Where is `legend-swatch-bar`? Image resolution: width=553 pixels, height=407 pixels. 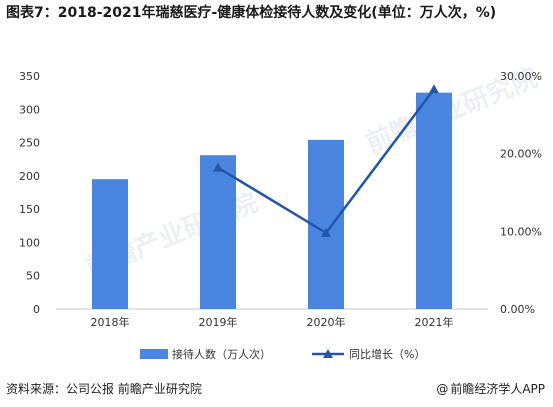 legend-swatch-bar is located at coordinates (154, 354).